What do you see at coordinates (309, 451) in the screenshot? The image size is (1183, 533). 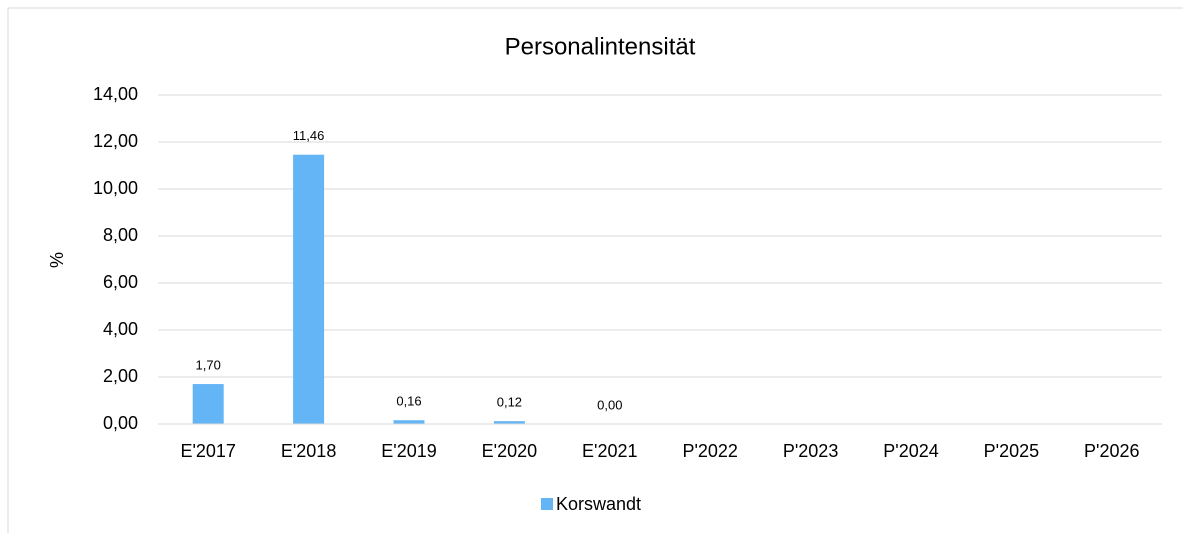 I see `x-tick-label: E'2018` at bounding box center [309, 451].